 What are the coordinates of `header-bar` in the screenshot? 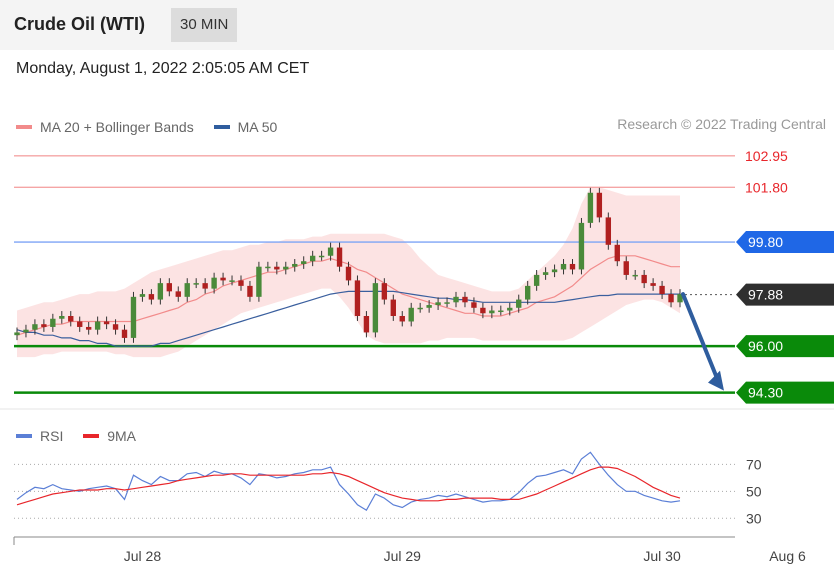 It's located at (417, 25).